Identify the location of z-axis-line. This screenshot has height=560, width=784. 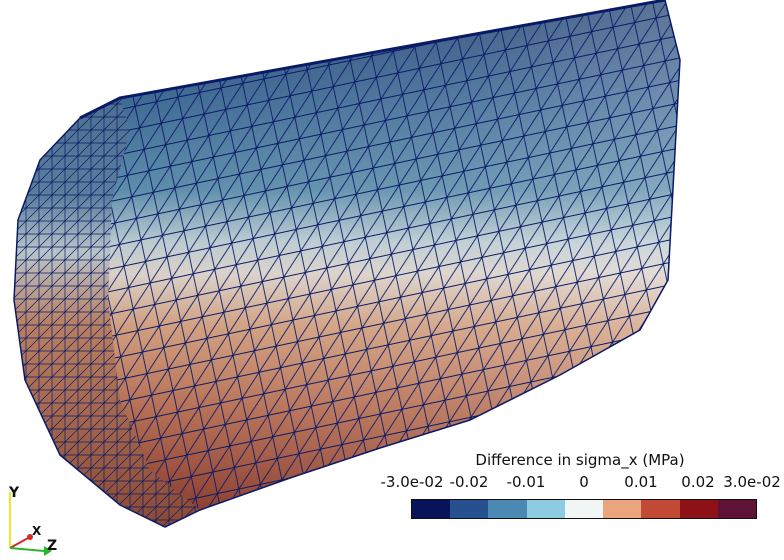
(27, 549).